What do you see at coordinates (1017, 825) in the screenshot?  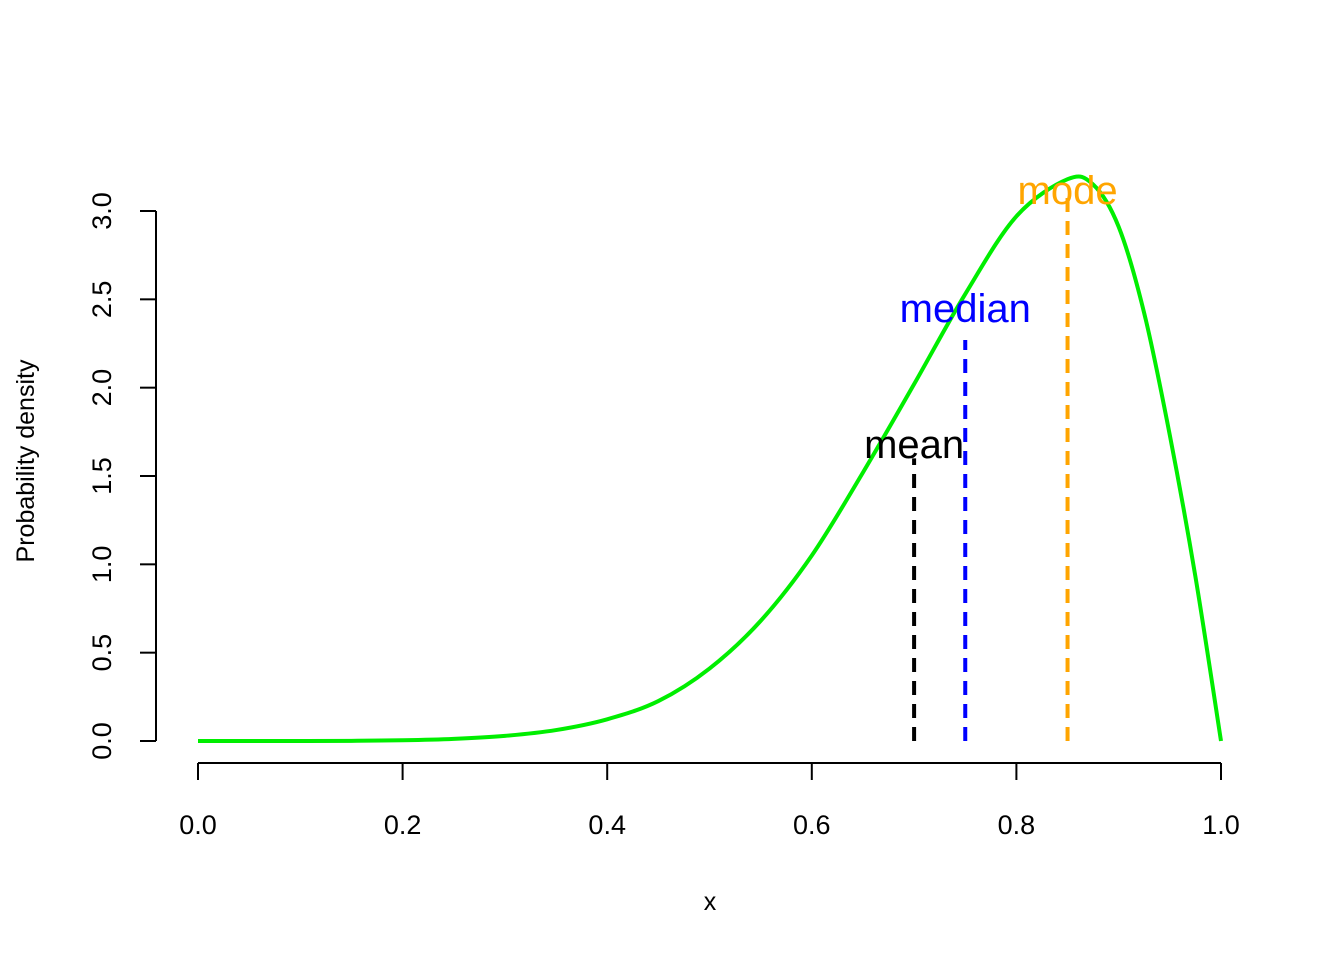 I see `x-tick-label: 0.8` at bounding box center [1017, 825].